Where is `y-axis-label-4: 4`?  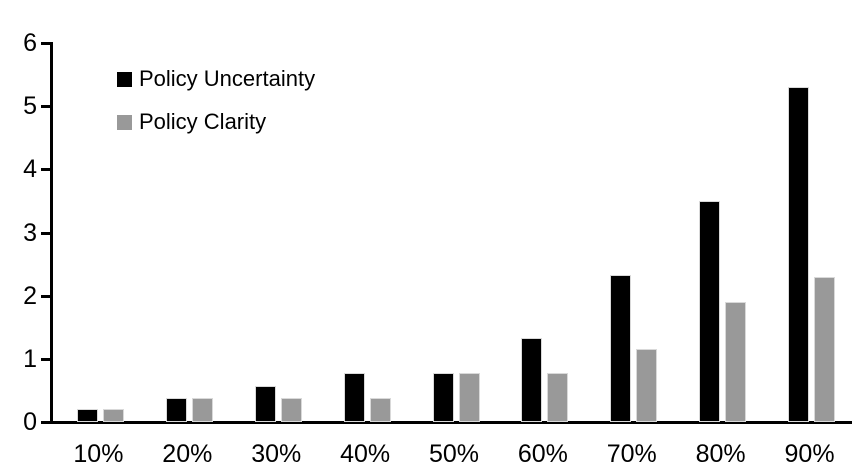
y-axis-label-4: 4 is located at coordinates (30, 169).